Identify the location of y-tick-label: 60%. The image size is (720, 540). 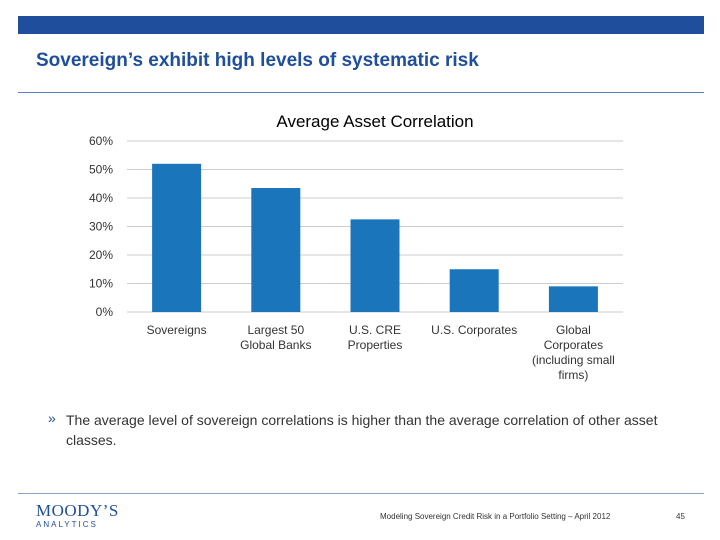
(101, 141).